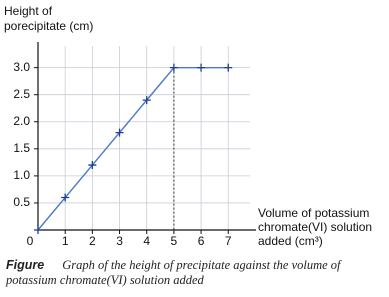 The width and height of the screenshot is (389, 297). What do you see at coordinates (21, 121) in the screenshot?
I see `y-tick-label: 2.0` at bounding box center [21, 121].